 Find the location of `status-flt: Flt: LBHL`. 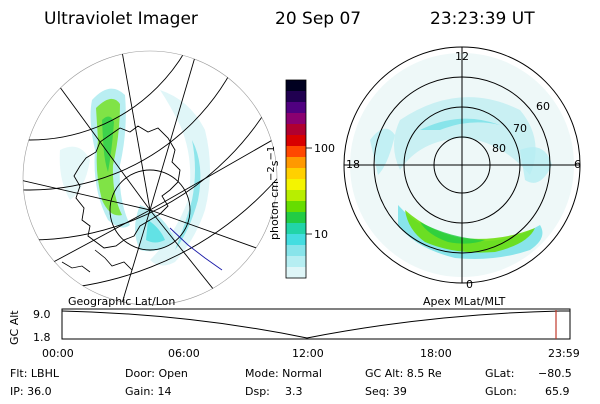

status-flt: Flt: LBHL is located at coordinates (35, 373).